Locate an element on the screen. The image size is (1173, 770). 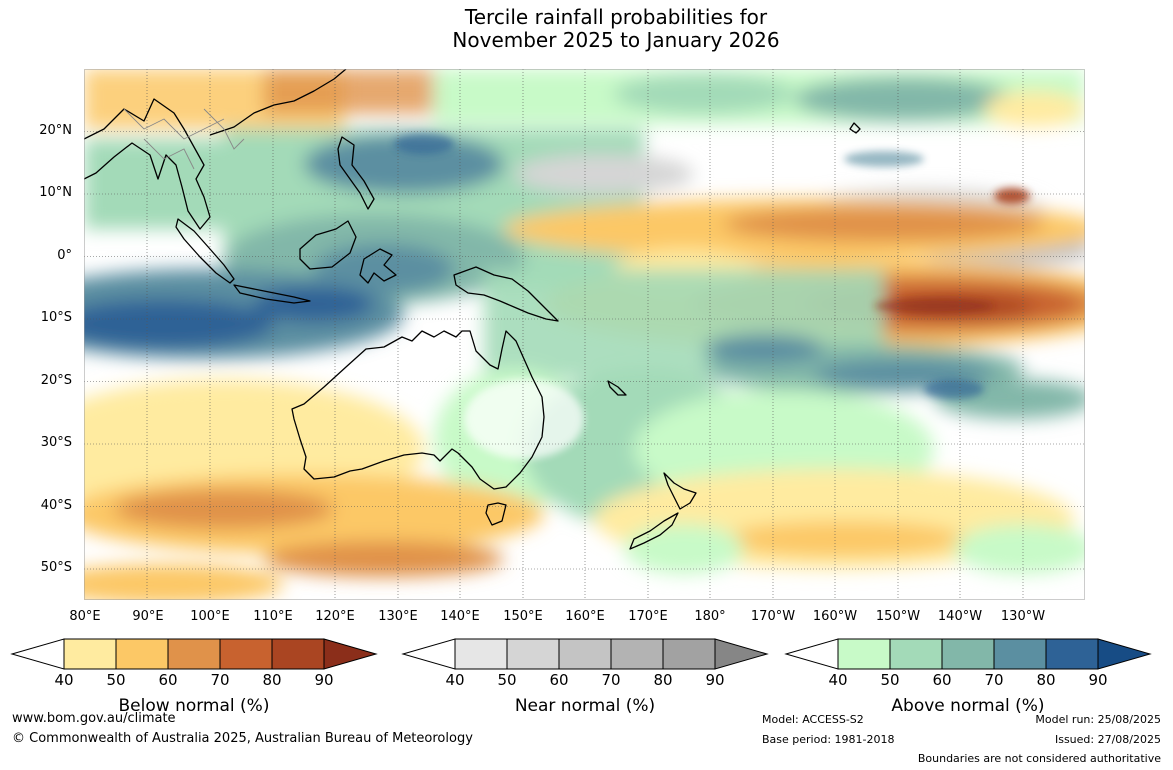
lat-label: 20°S is located at coordinates (56, 380).